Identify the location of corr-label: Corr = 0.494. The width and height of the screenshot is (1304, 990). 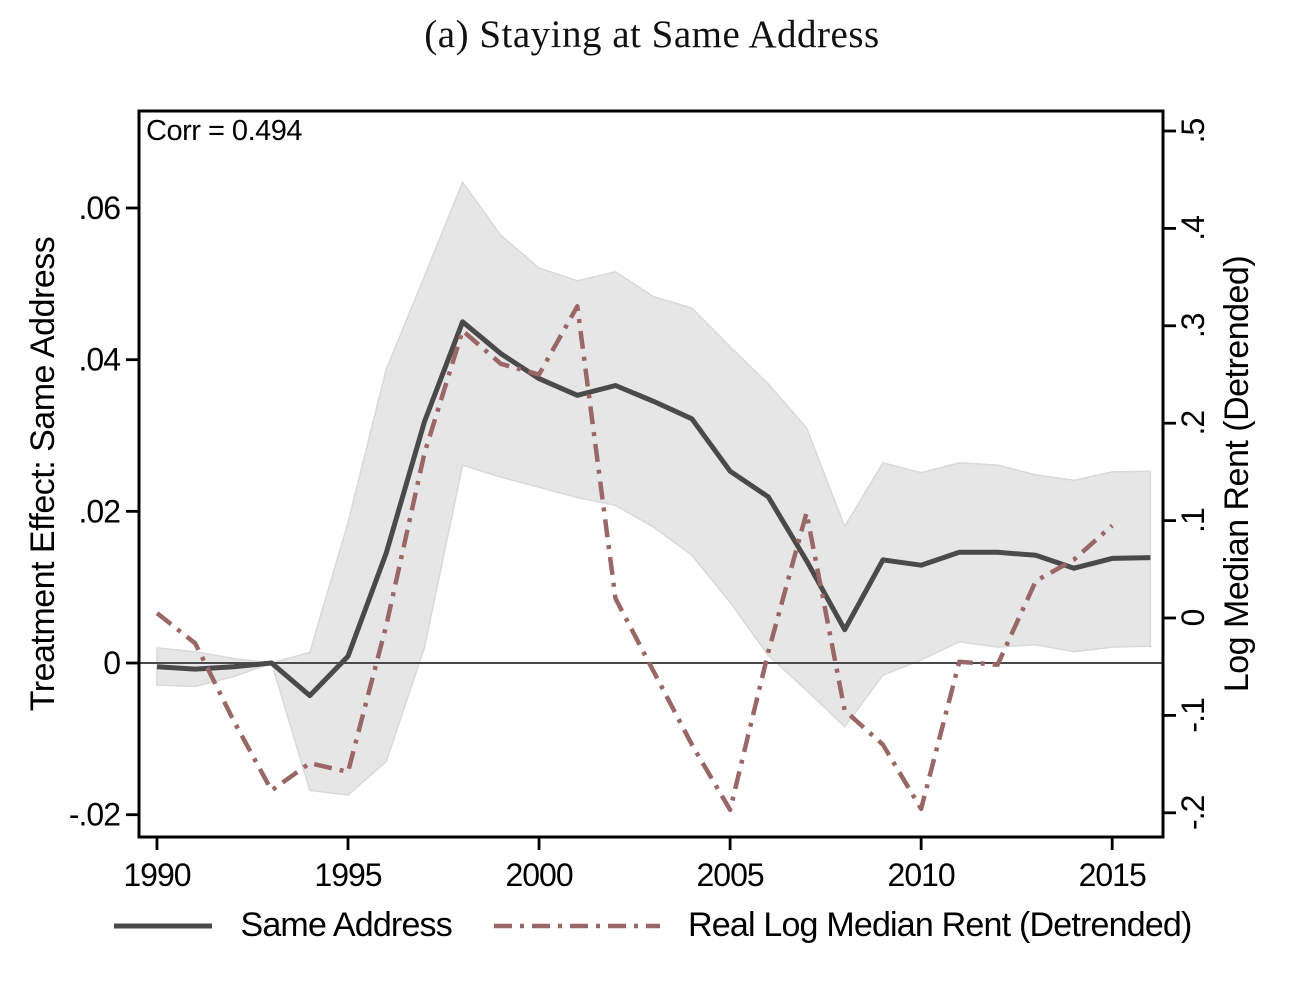
(224, 131).